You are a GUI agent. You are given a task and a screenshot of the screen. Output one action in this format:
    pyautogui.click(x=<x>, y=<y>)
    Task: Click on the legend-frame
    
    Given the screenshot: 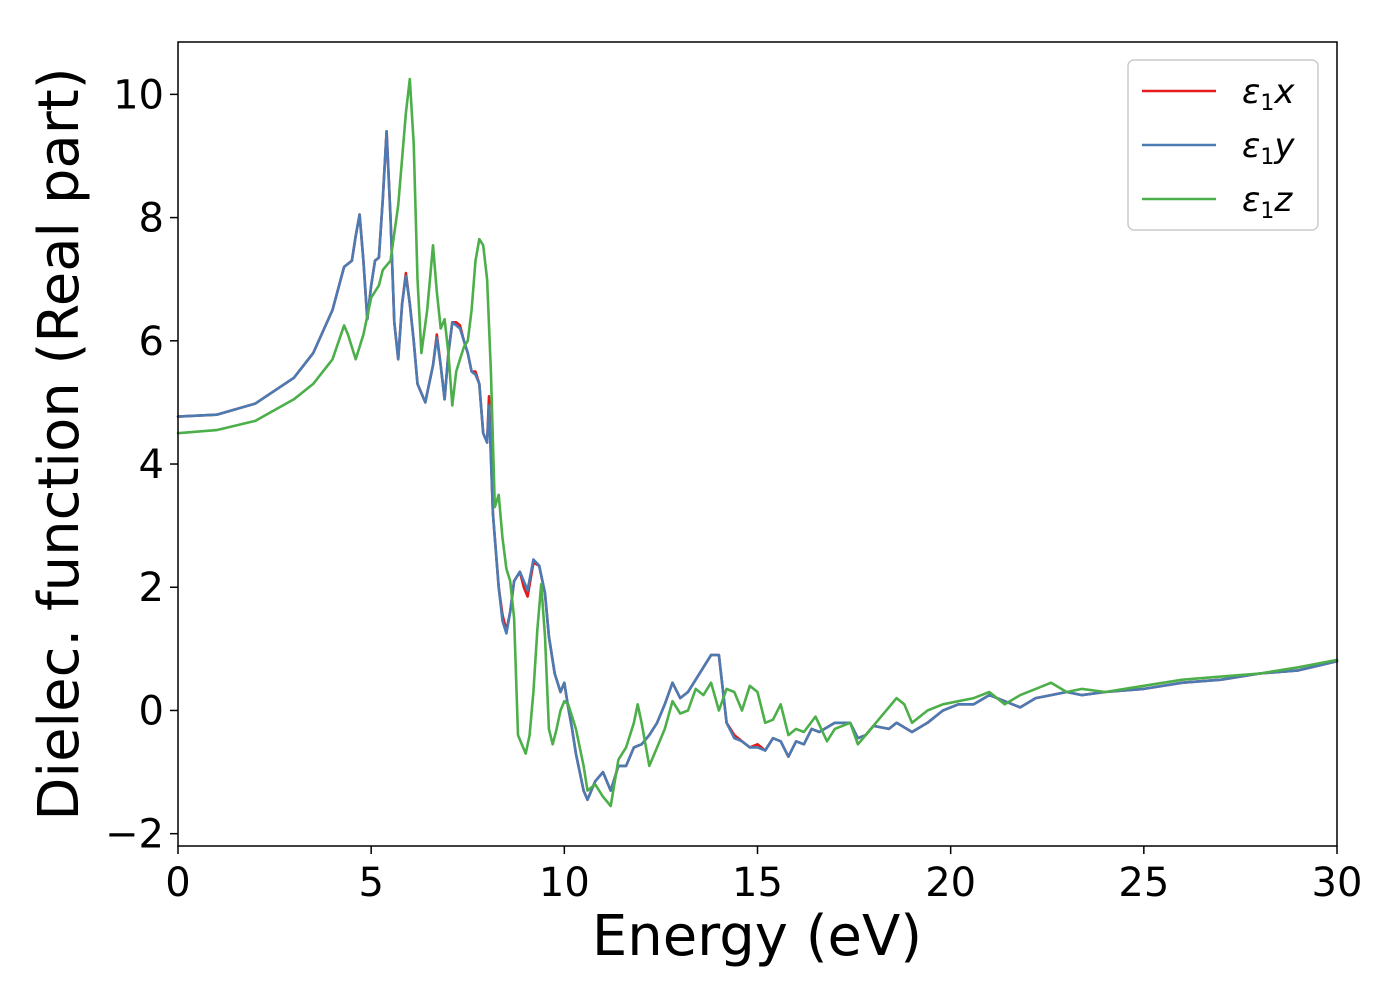 What is the action you would take?
    pyautogui.click(x=1223, y=145)
    